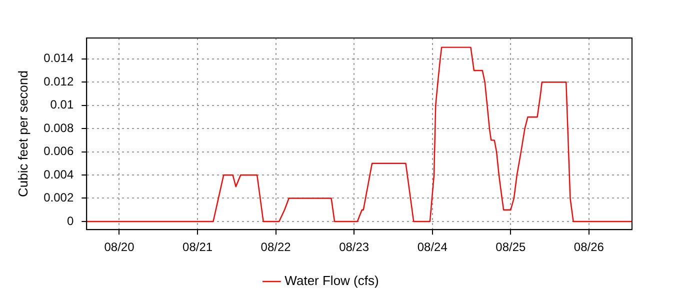  What do you see at coordinates (511, 247) in the screenshot?
I see `x-tick-label: 08/25` at bounding box center [511, 247].